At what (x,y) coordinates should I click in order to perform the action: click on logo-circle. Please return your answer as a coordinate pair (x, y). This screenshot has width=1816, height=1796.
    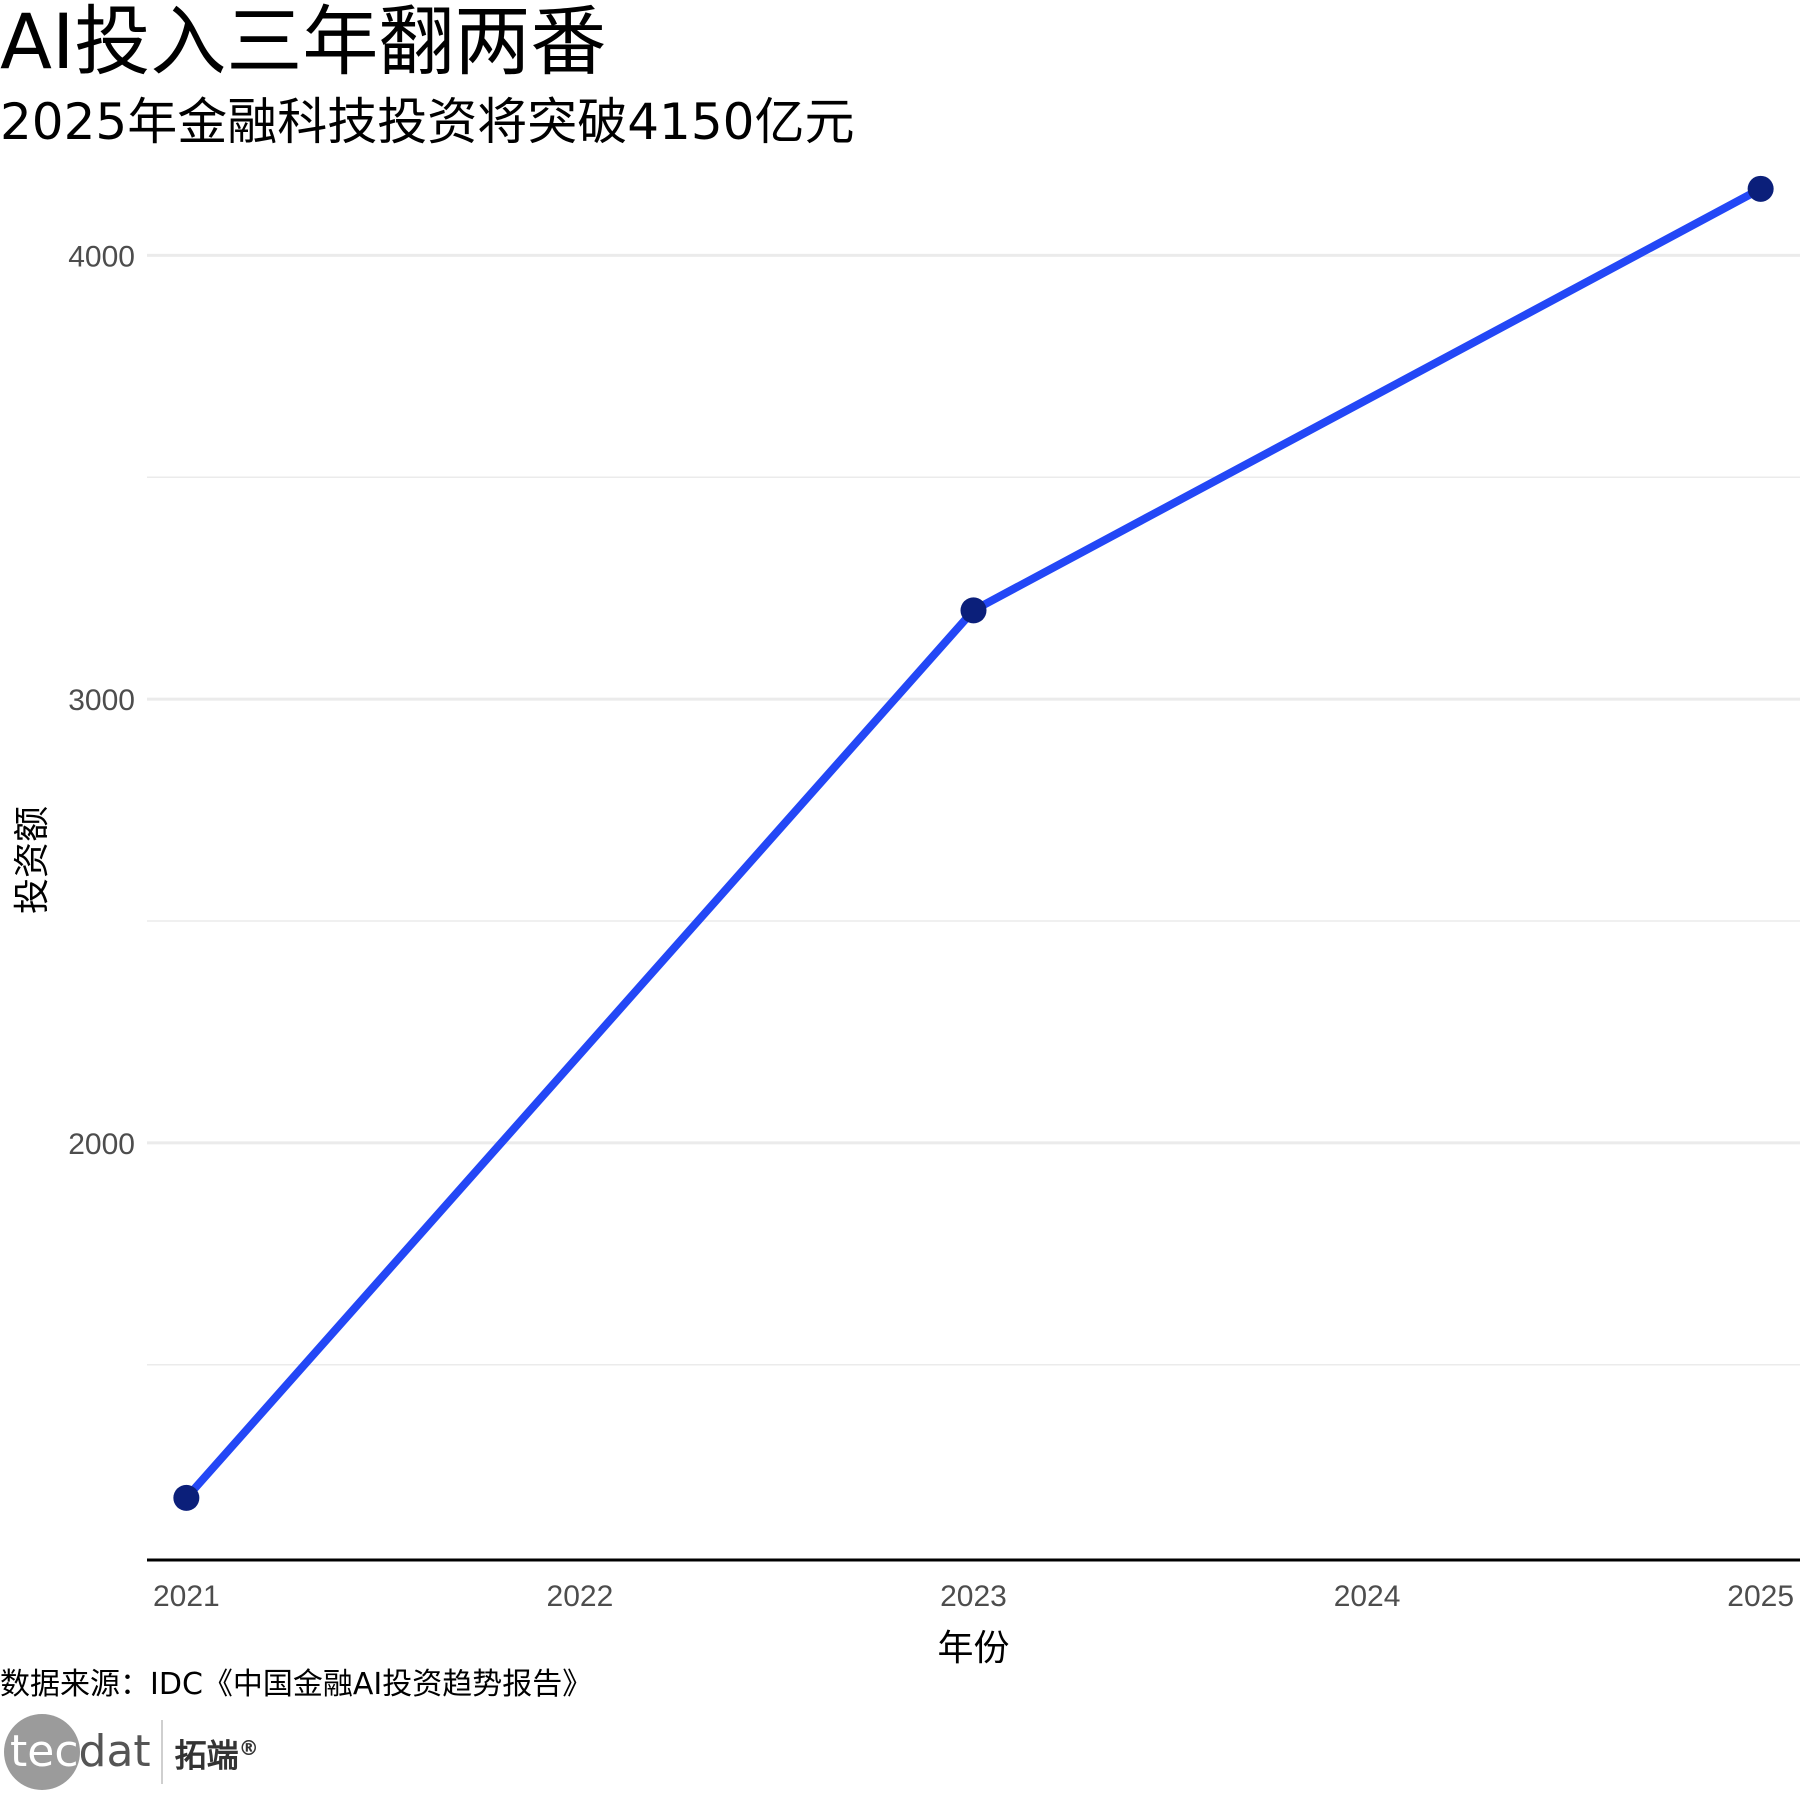
    Looking at the image, I should click on (42, 1752).